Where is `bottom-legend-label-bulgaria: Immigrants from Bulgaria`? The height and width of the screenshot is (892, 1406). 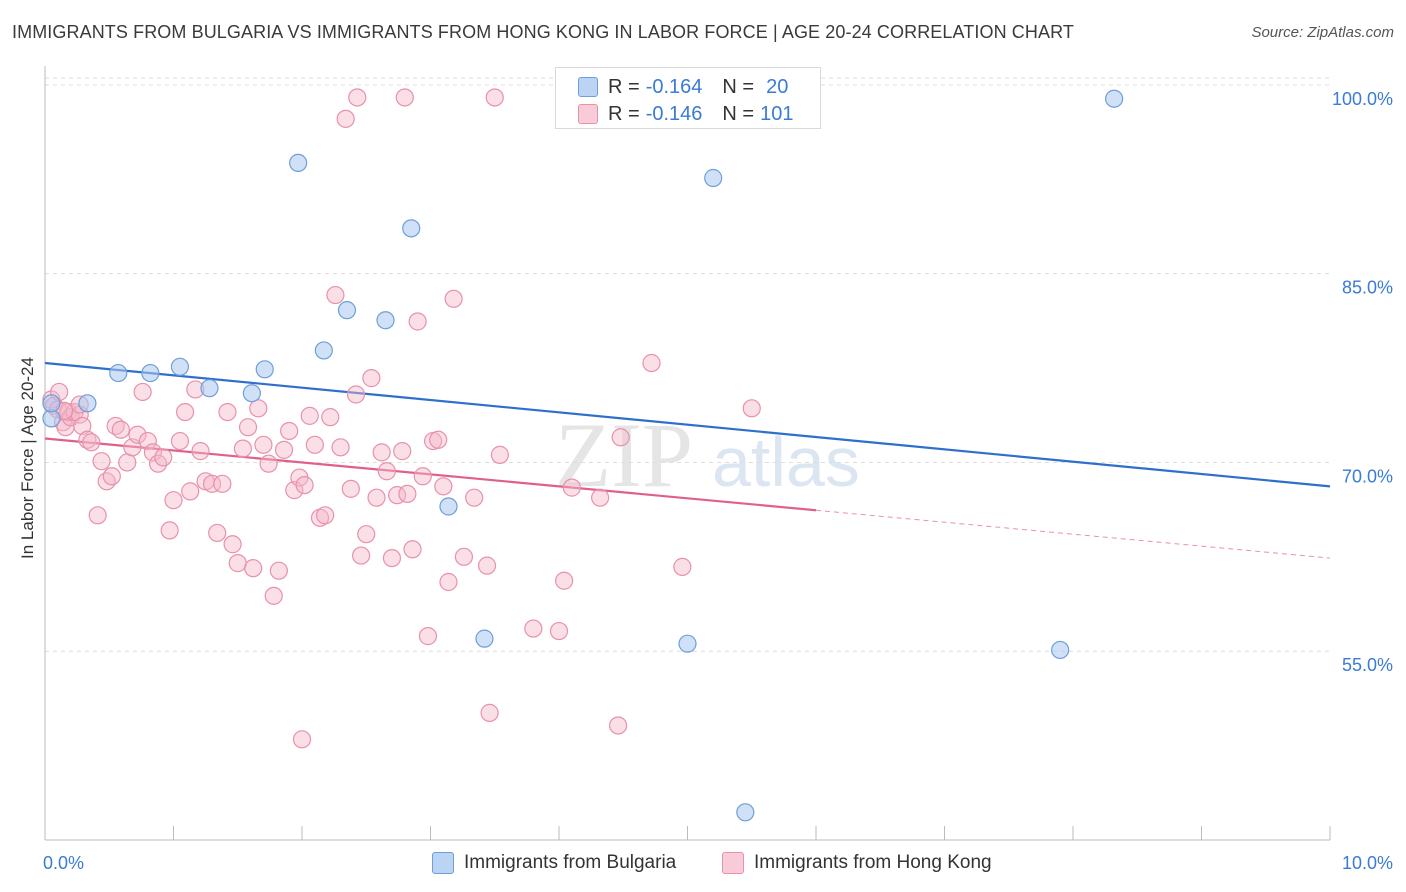 bottom-legend-label-bulgaria: Immigrants from Bulgaria is located at coordinates (570, 862).